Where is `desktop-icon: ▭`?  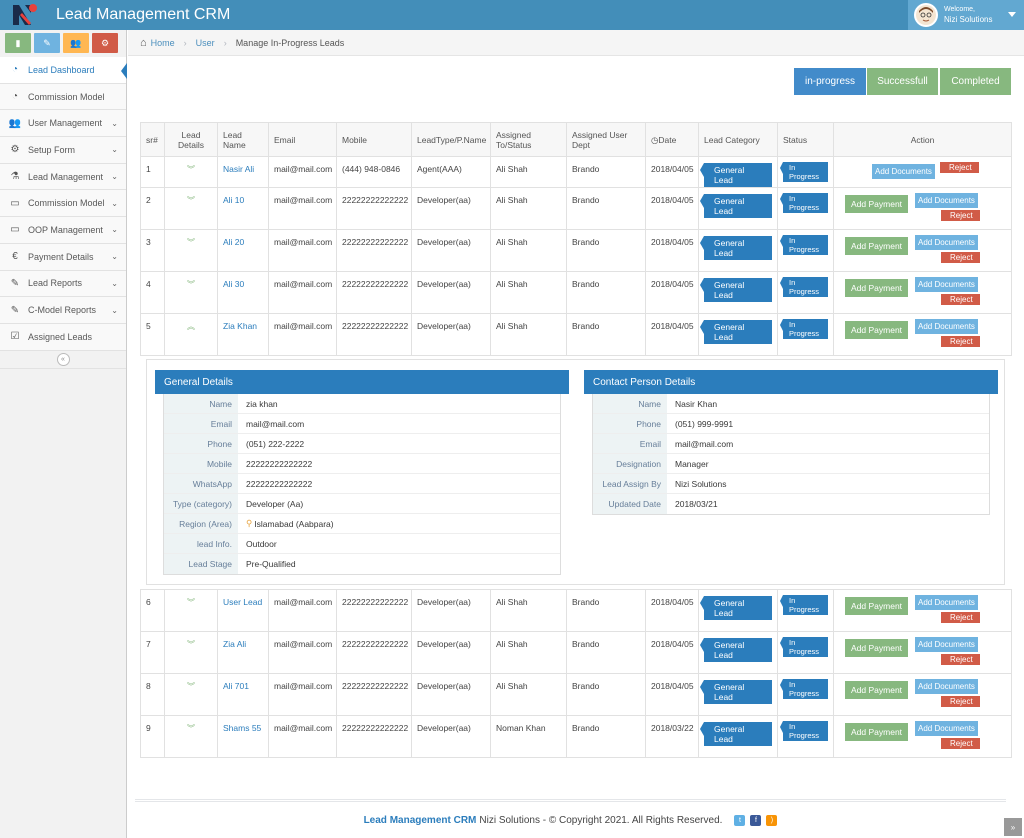
desktop-icon: ▭ is located at coordinates (15, 230).